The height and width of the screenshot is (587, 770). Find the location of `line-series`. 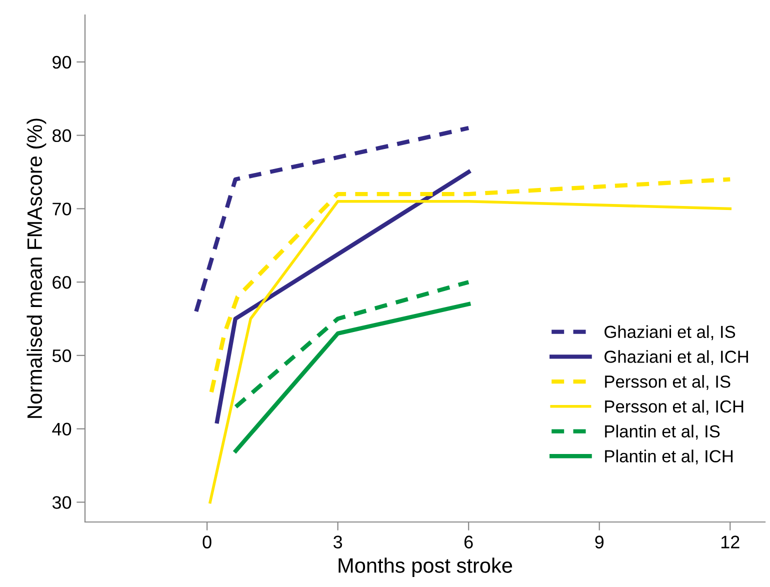

line-series is located at coordinates (332, 220).